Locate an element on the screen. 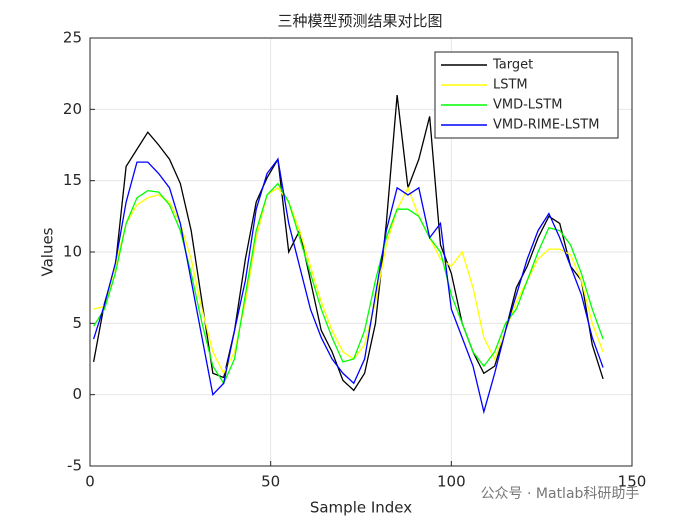 The image size is (696, 522). legend-box is located at coordinates (526, 95).